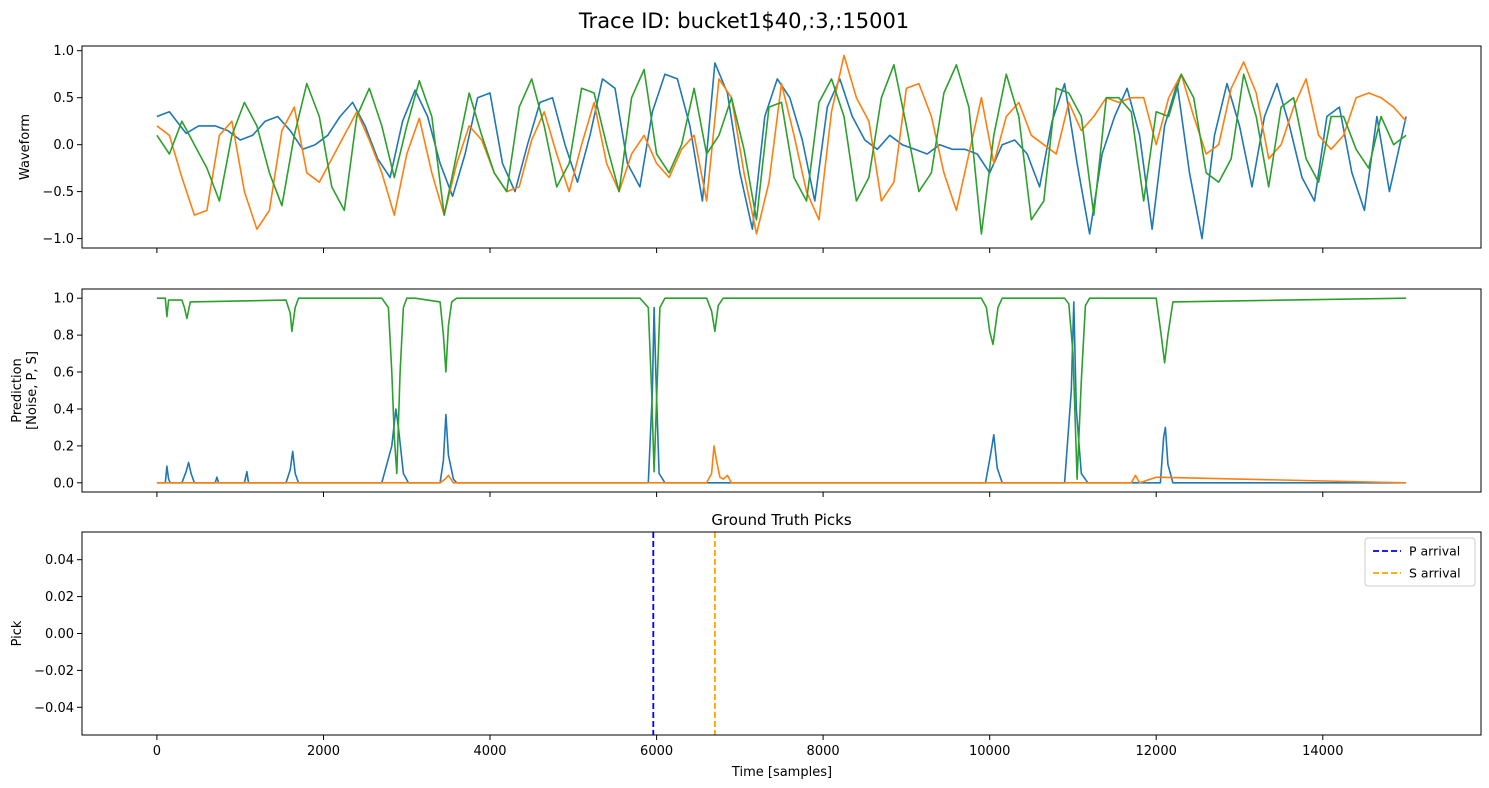  I want to click on x-tick-label: 6000, so click(656, 751).